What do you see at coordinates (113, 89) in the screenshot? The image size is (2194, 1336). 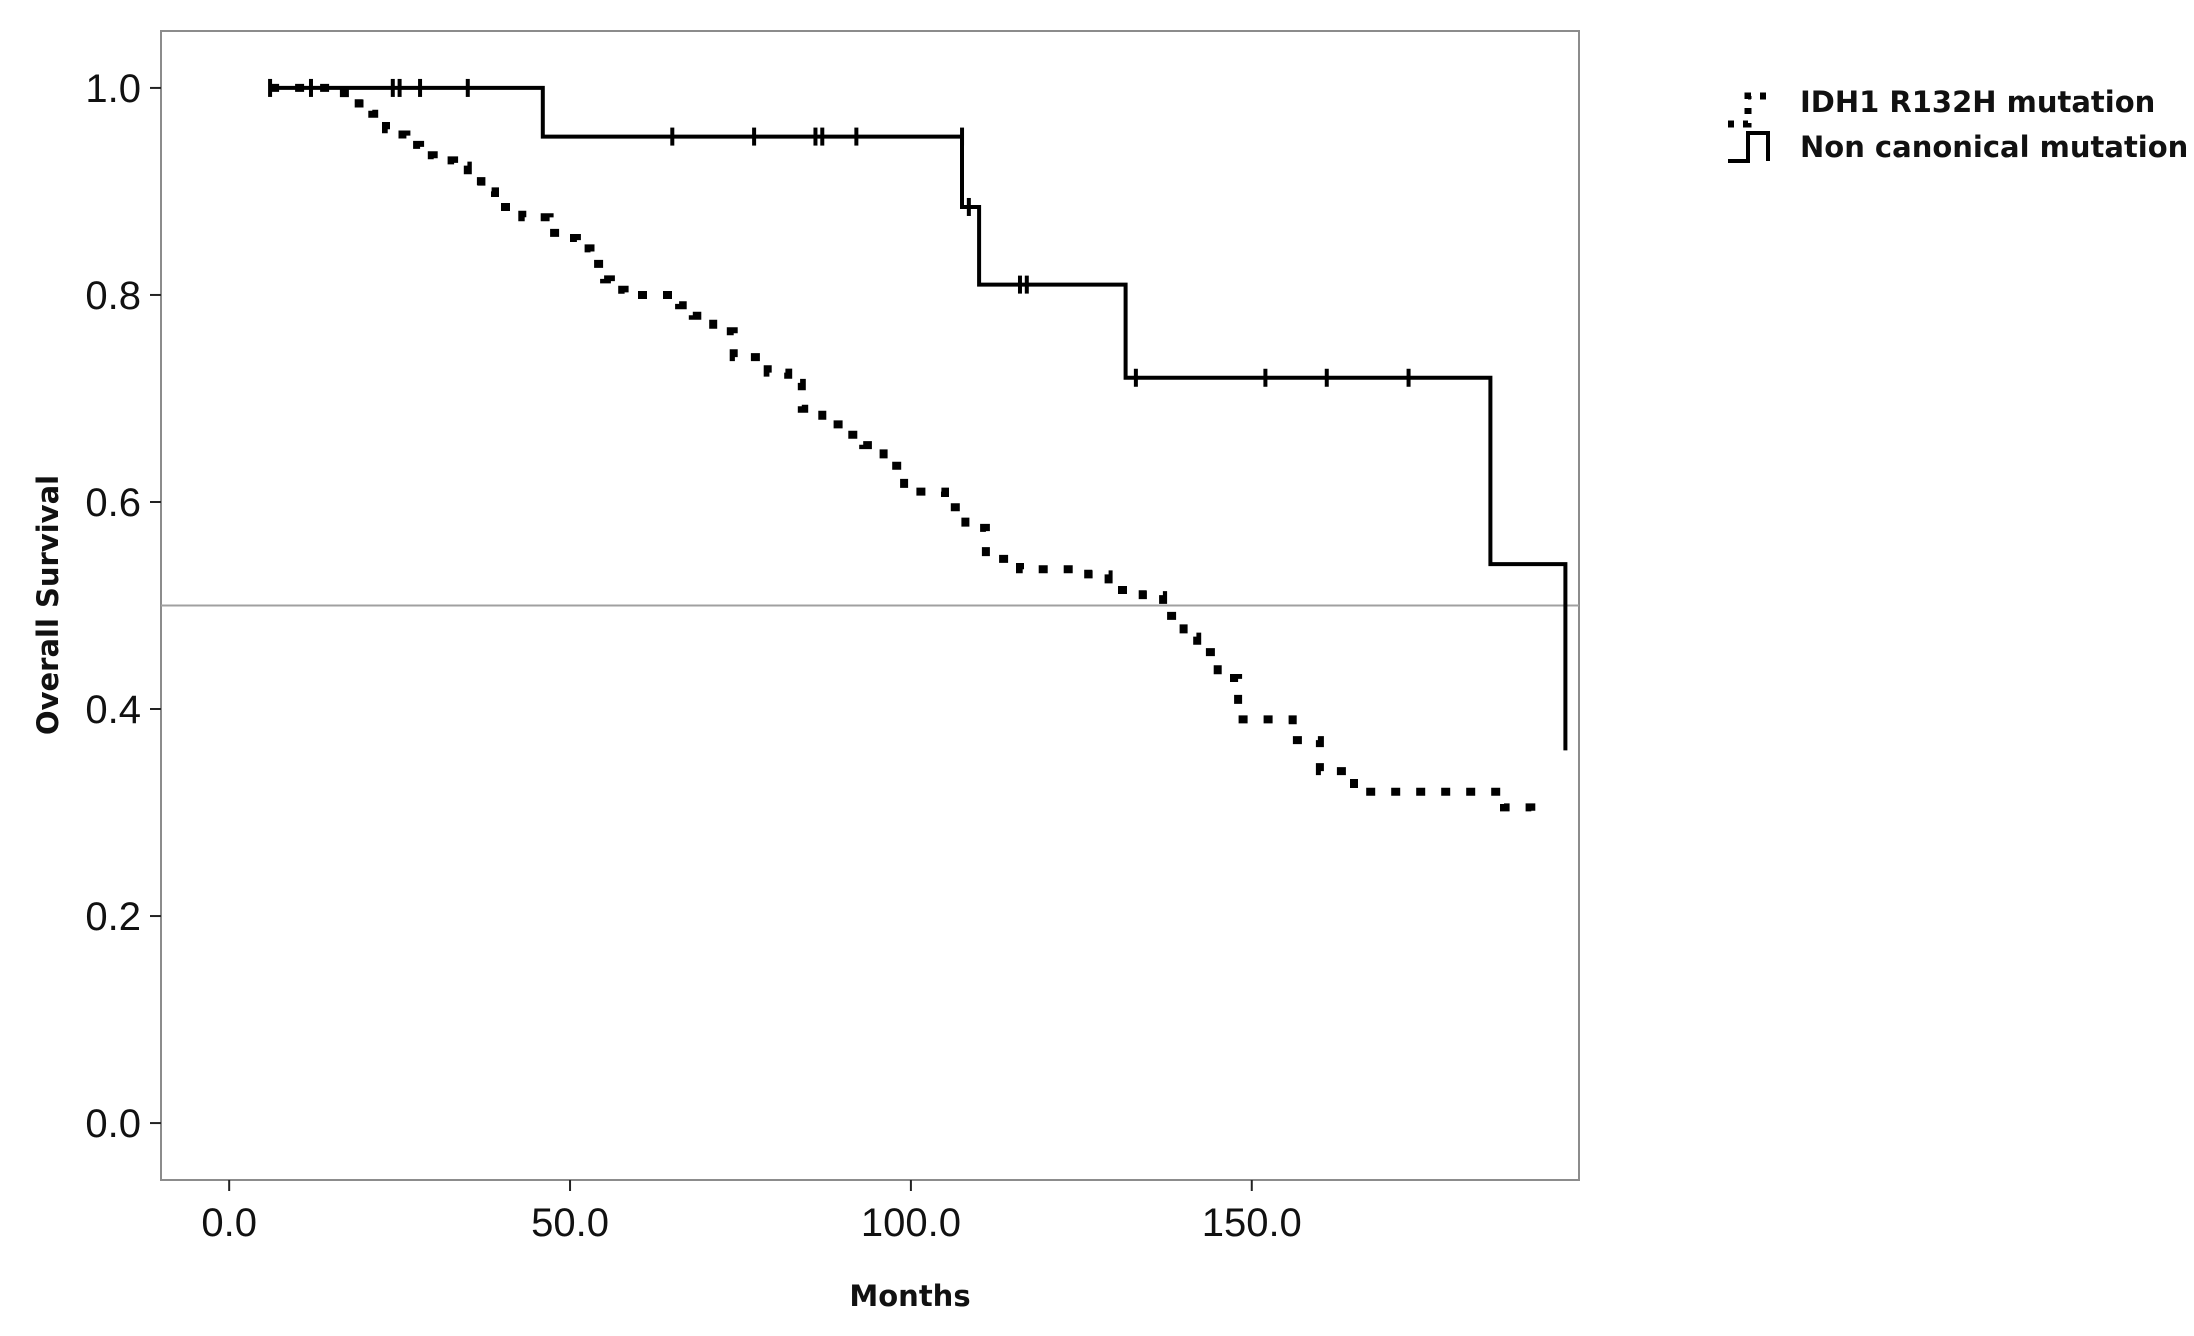 I see `y-tick-label: 1.0` at bounding box center [113, 89].